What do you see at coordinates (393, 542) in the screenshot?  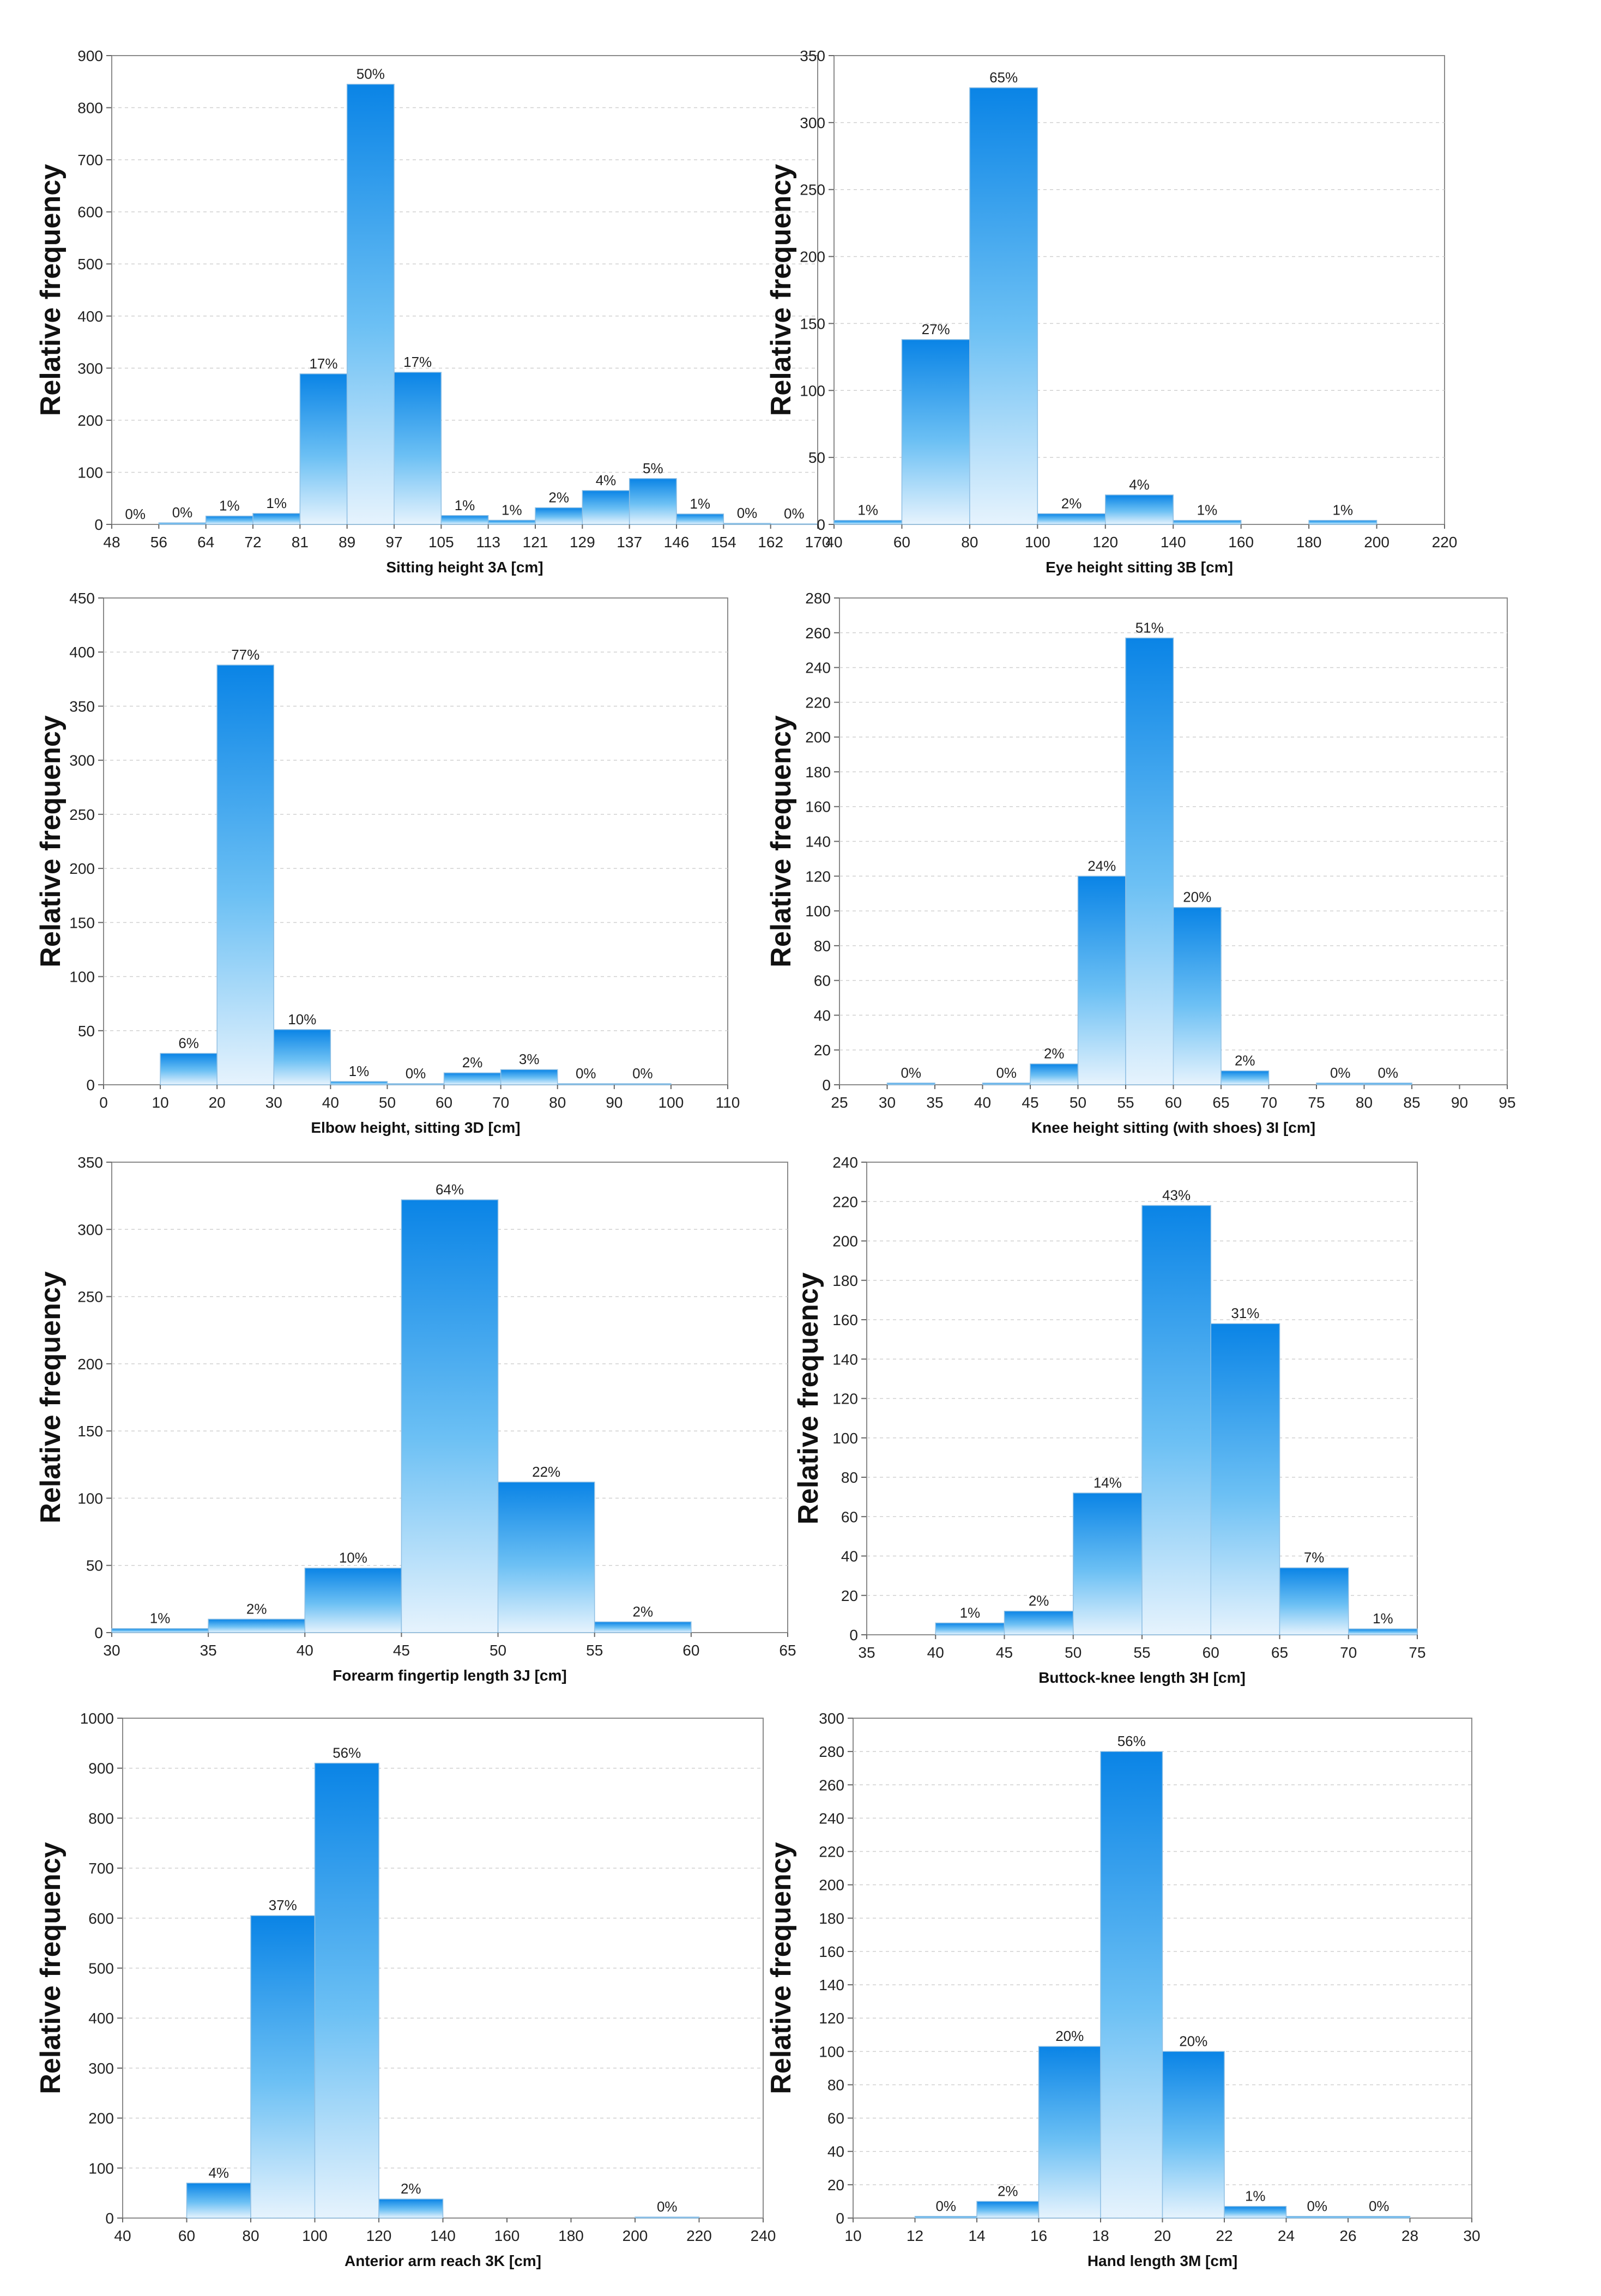 I see `x-tick-label: 97` at bounding box center [393, 542].